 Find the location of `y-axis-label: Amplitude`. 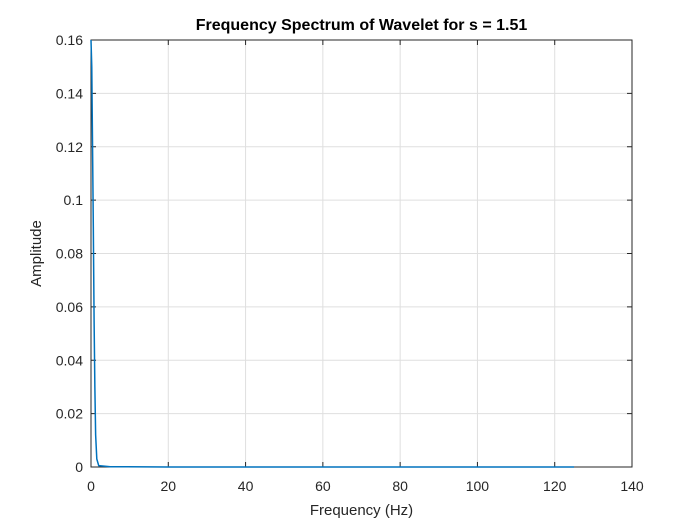

y-axis-label: Amplitude is located at coordinates (36, 253).